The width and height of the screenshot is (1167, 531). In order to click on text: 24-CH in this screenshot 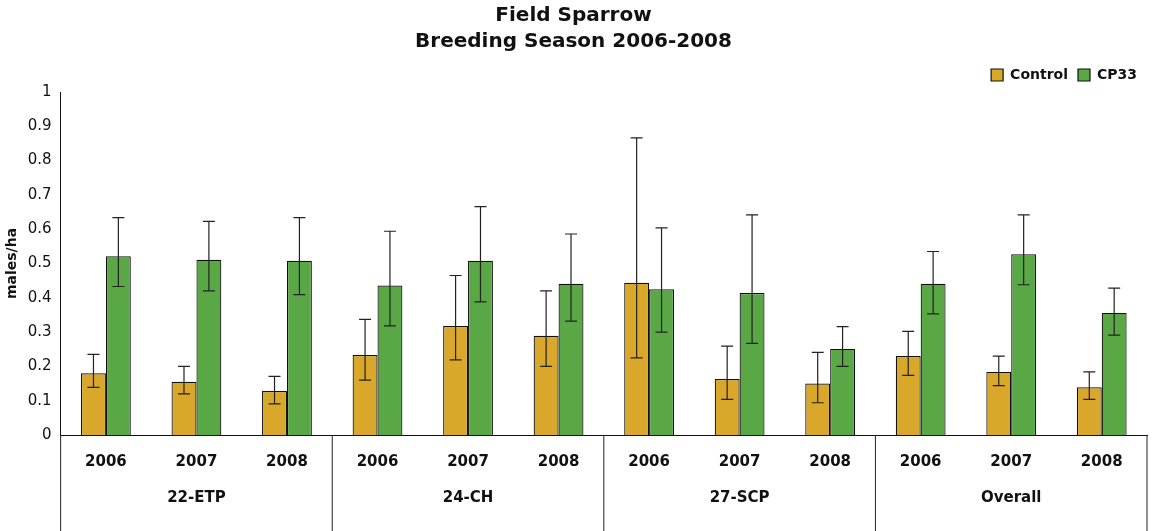, I will do `click(468, 496)`.